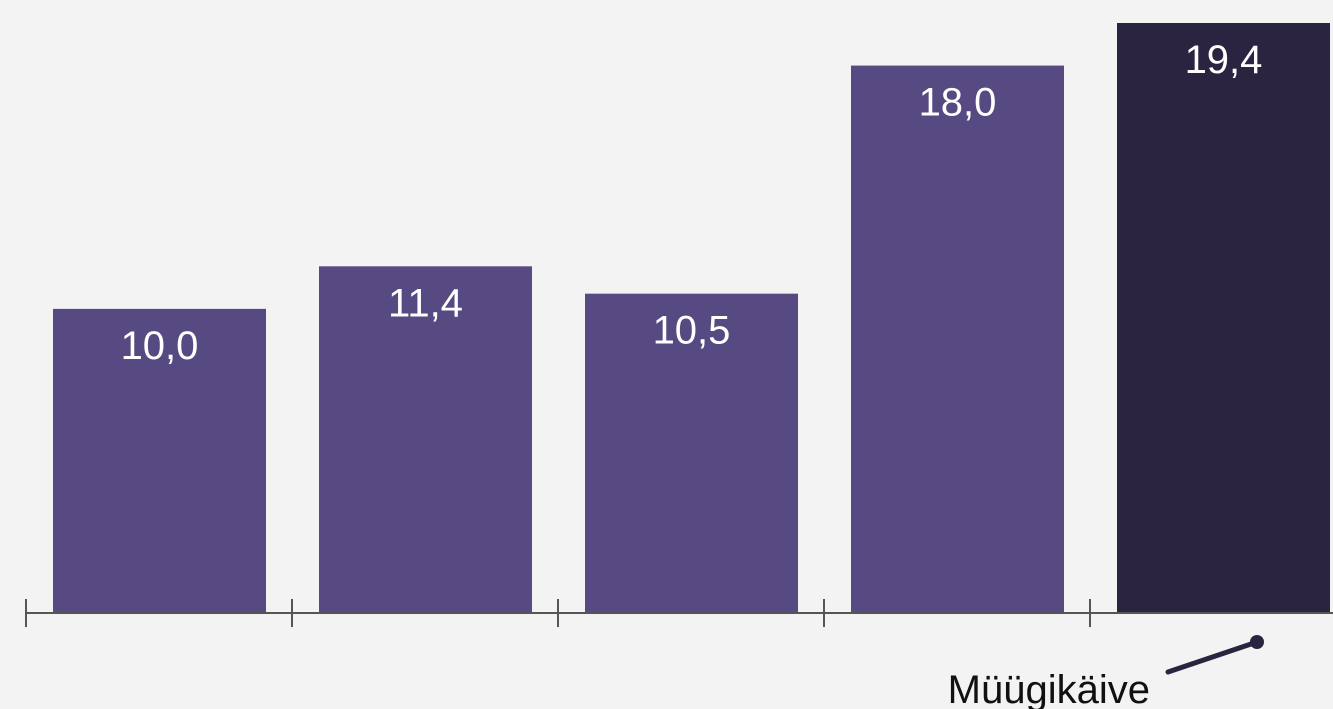 This screenshot has height=709, width=1333. I want to click on annotation-leader-line, so click(1212, 657).